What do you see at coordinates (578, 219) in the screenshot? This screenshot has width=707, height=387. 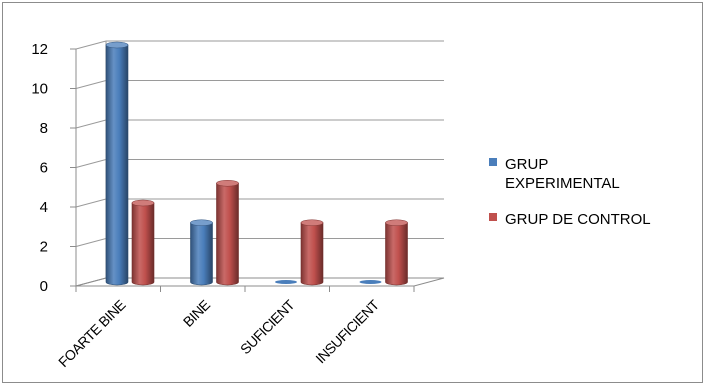 I see `legend-label: GRUP DE CONTROL` at bounding box center [578, 219].